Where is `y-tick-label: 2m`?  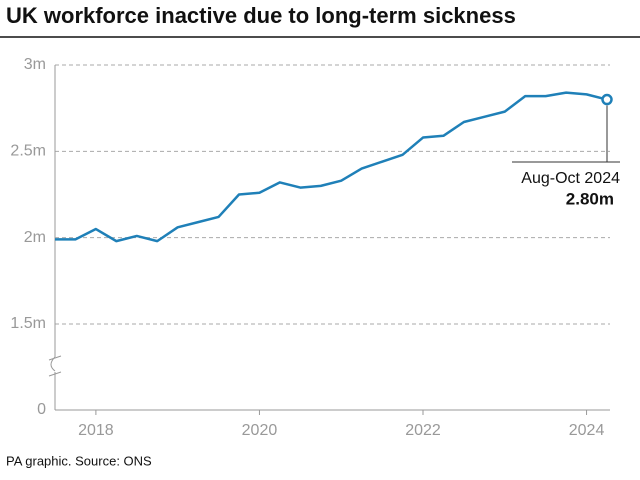
y-tick-label: 2m is located at coordinates (35, 237).